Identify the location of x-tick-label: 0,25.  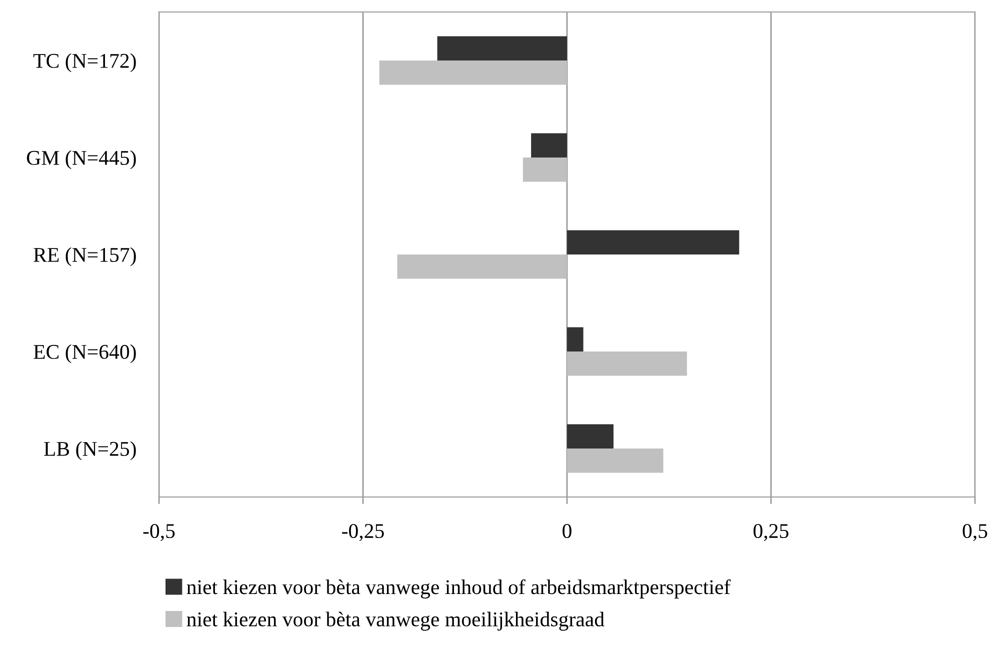
(771, 533).